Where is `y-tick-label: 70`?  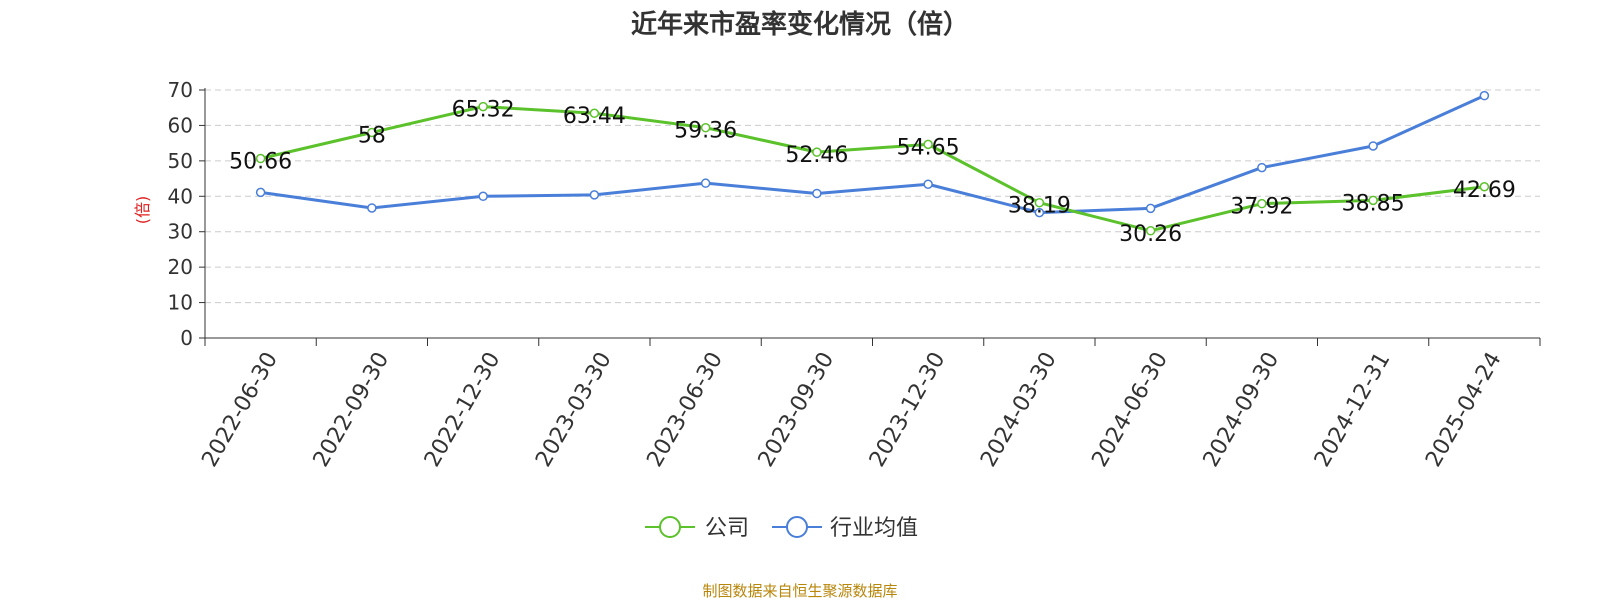
y-tick-label: 70 is located at coordinates (180, 90).